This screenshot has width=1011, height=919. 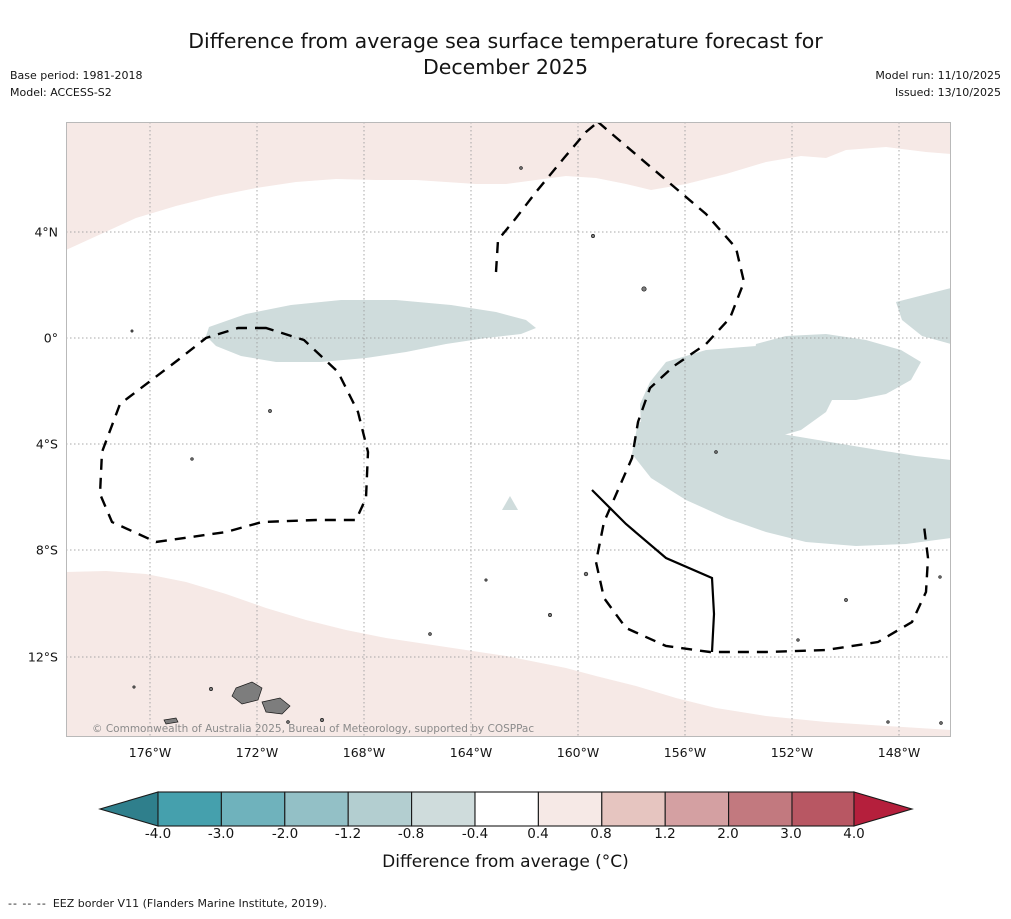 What do you see at coordinates (685, 752) in the screenshot?
I see `lon-tick-label: 156°W` at bounding box center [685, 752].